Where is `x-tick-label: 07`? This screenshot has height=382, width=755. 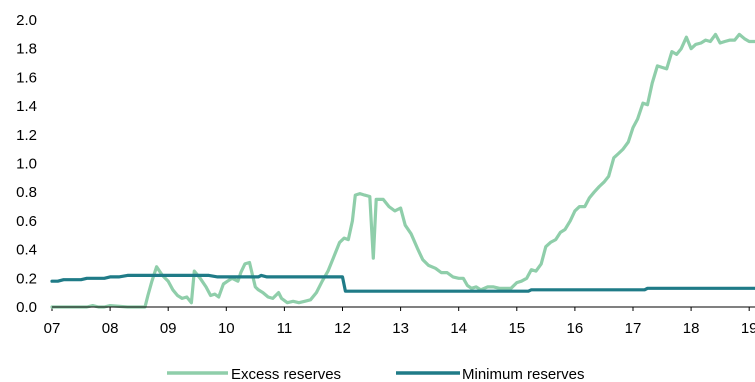
x-tick-label: 07 is located at coordinates (52, 328).